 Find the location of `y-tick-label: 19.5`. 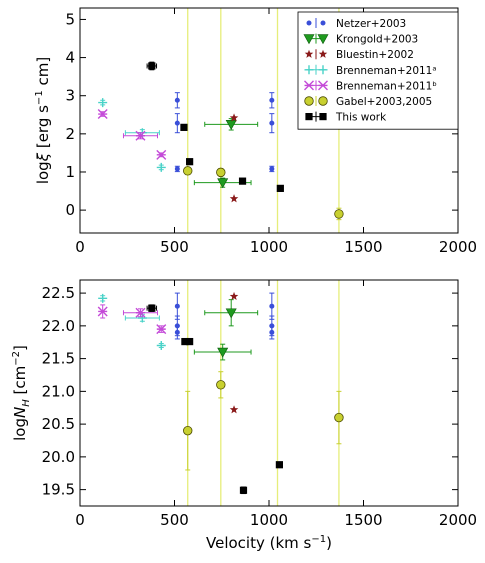

y-tick-label: 19.5 is located at coordinates (58, 490).